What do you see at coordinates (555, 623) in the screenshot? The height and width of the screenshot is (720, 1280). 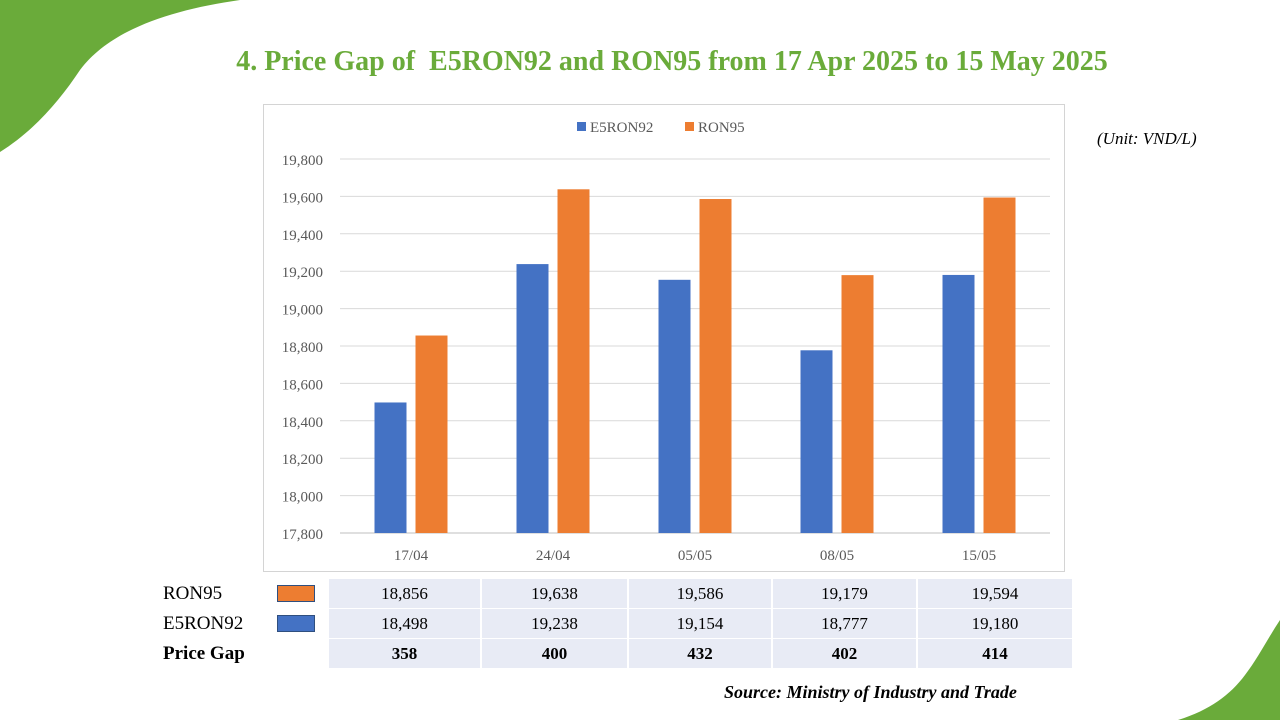 I see `table-cell: 19,238` at bounding box center [555, 623].